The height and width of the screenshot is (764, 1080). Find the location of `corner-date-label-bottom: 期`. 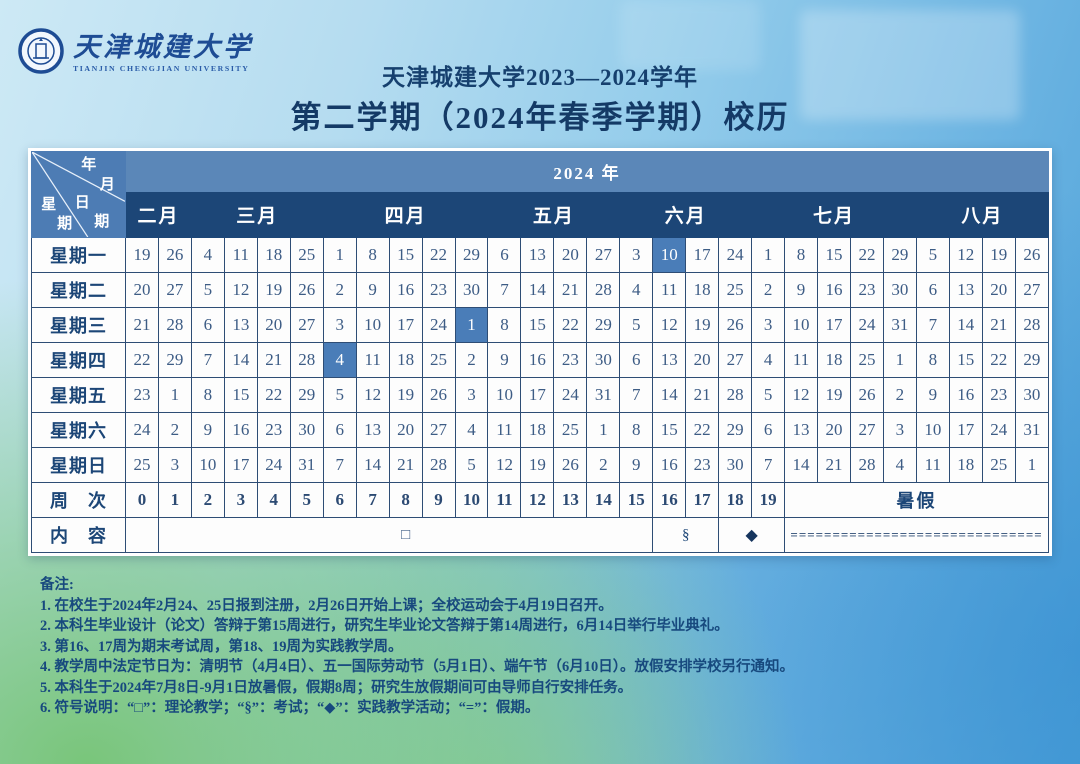

corner-date-label-bottom: 期 is located at coordinates (102, 221).